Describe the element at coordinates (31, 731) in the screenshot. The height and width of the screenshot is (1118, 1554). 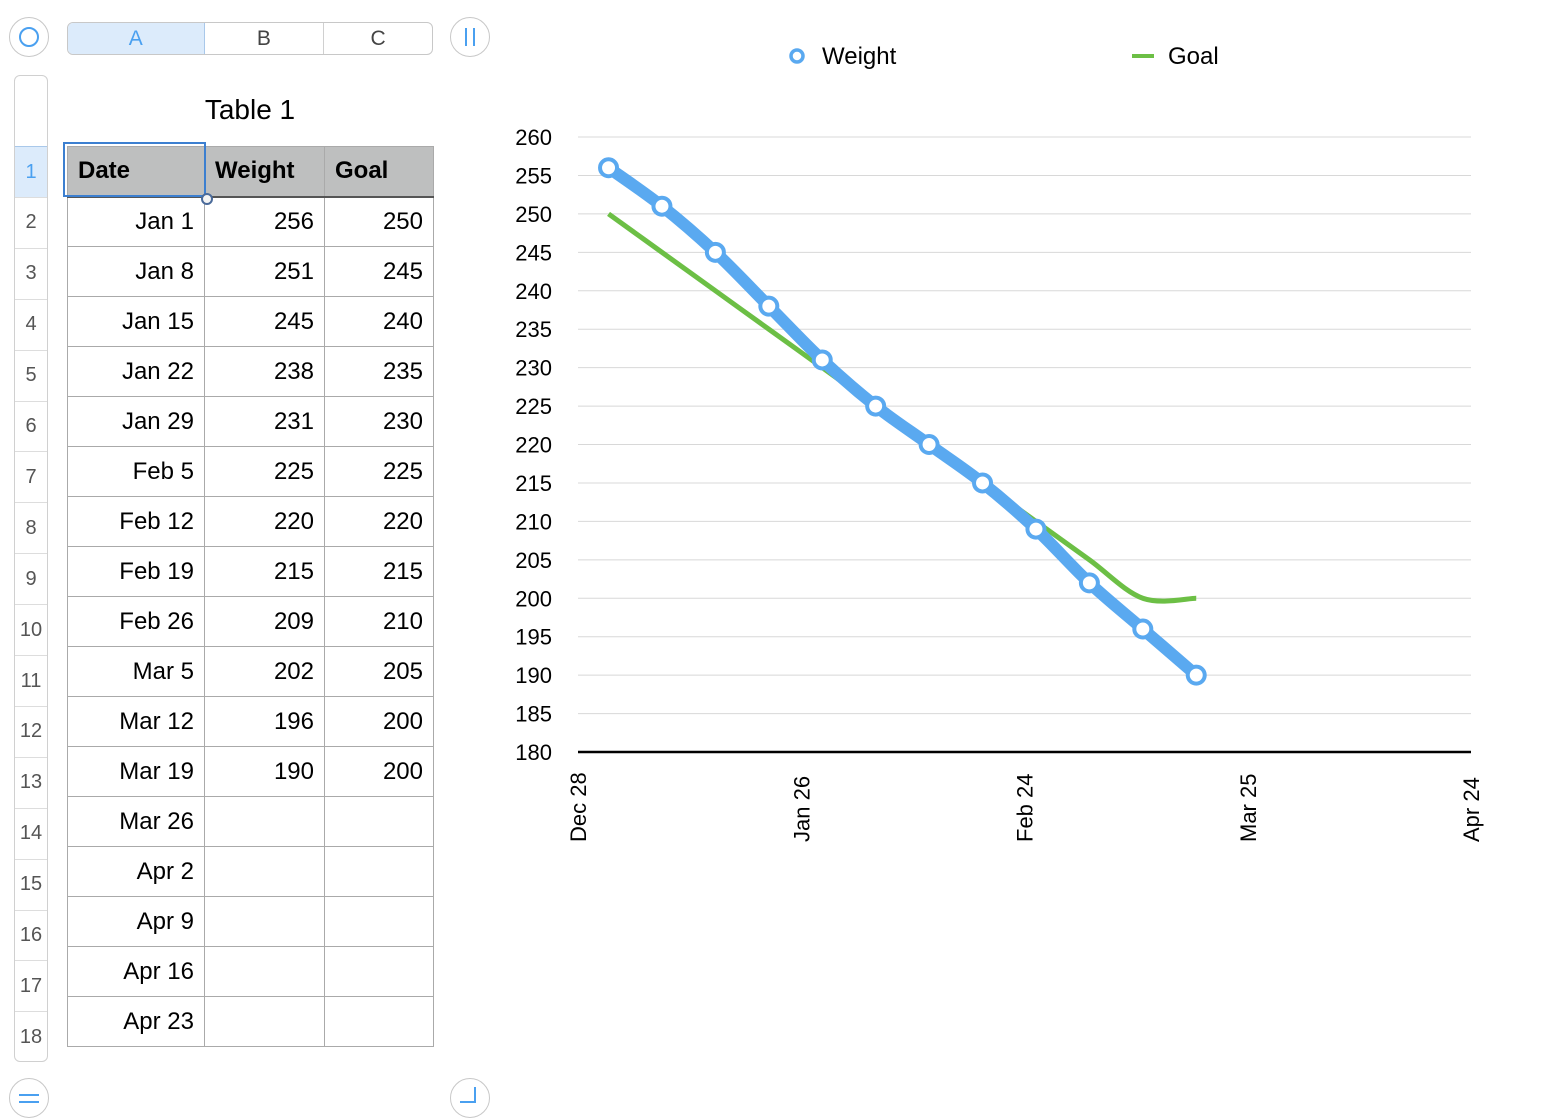
I see `row-number: 12` at that location.